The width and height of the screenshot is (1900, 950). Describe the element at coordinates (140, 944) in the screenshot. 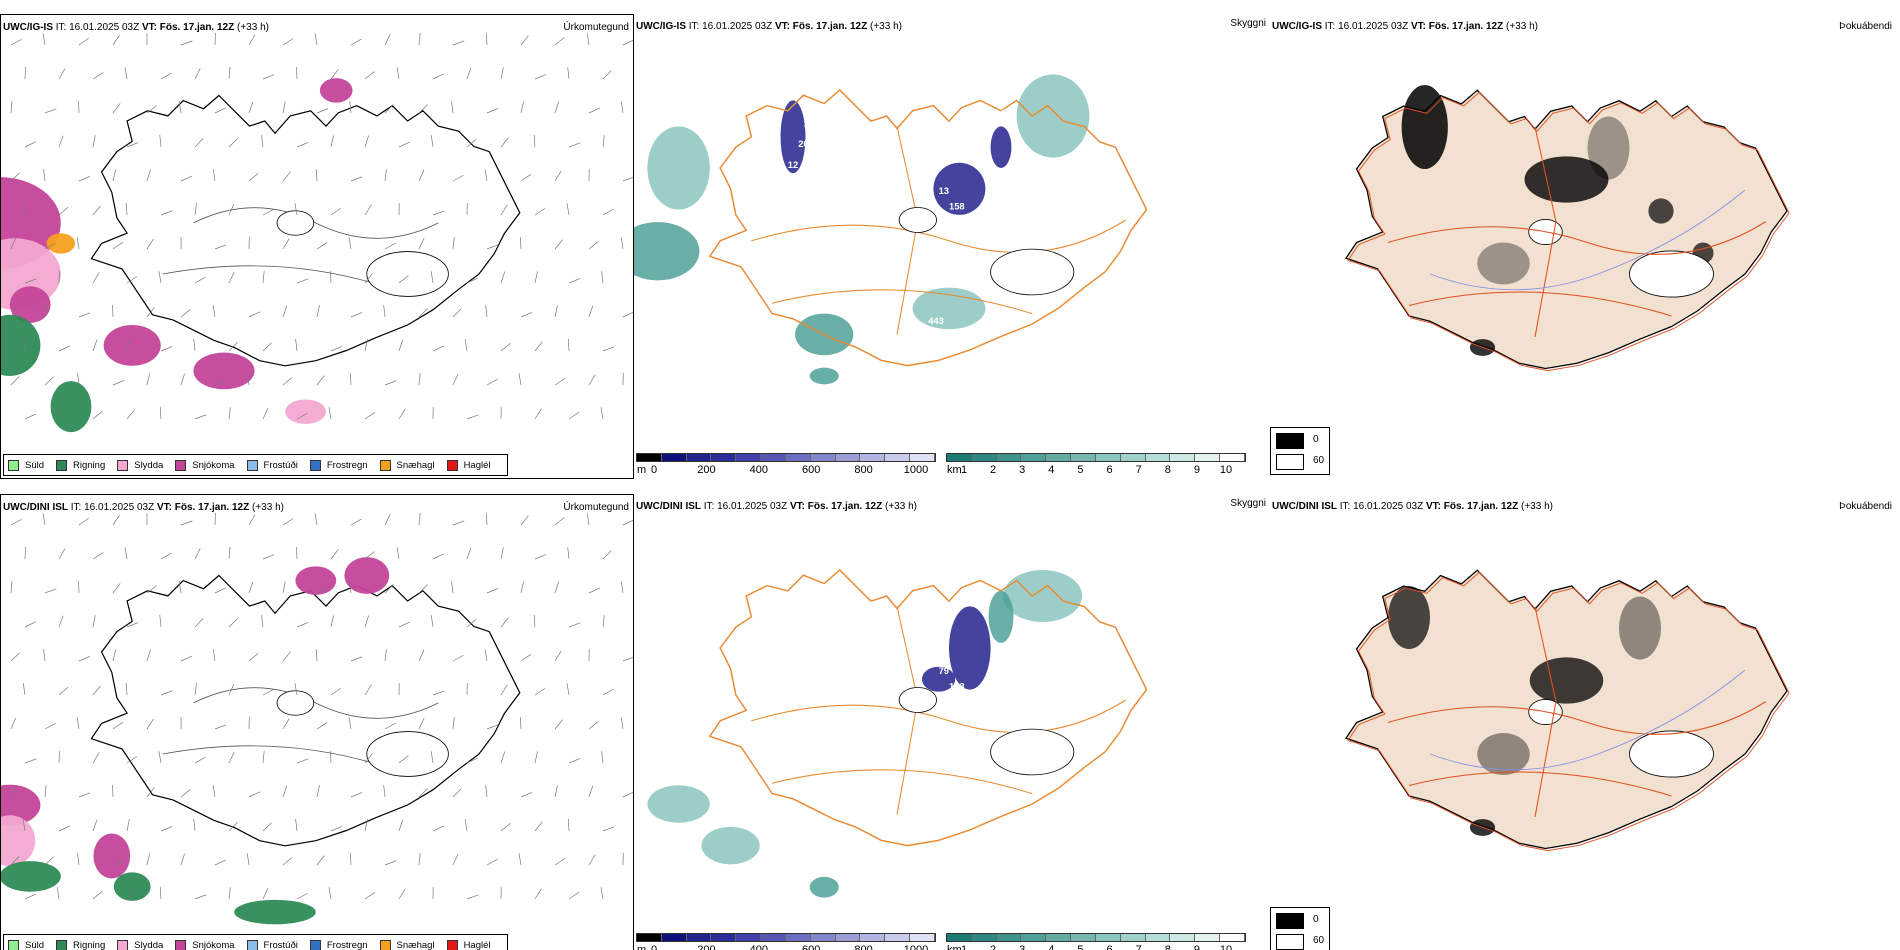

I see `legend-item: Slydda` at that location.